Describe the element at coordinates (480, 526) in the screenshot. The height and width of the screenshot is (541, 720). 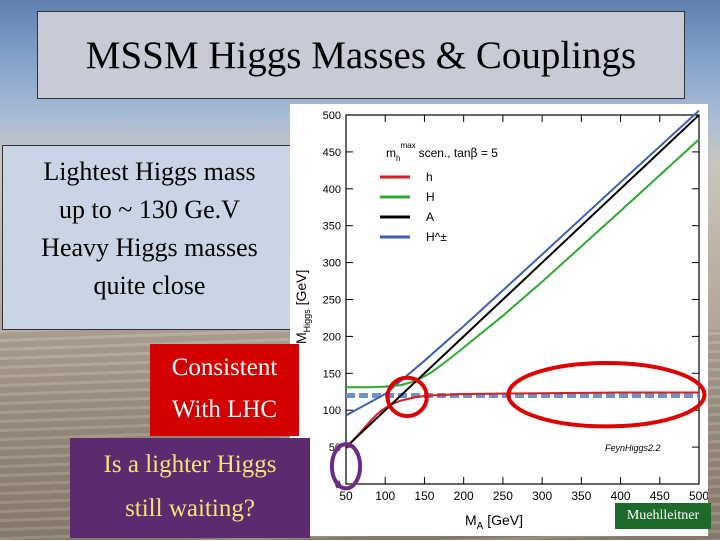
I see `x-label-sub: A` at that location.